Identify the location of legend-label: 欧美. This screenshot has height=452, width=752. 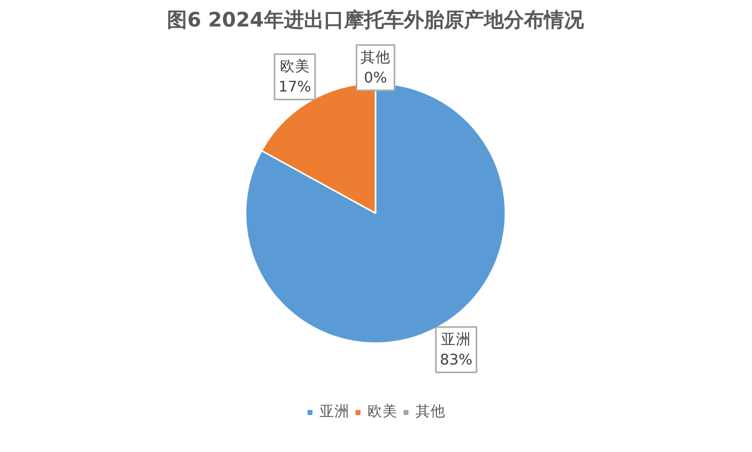
(383, 411).